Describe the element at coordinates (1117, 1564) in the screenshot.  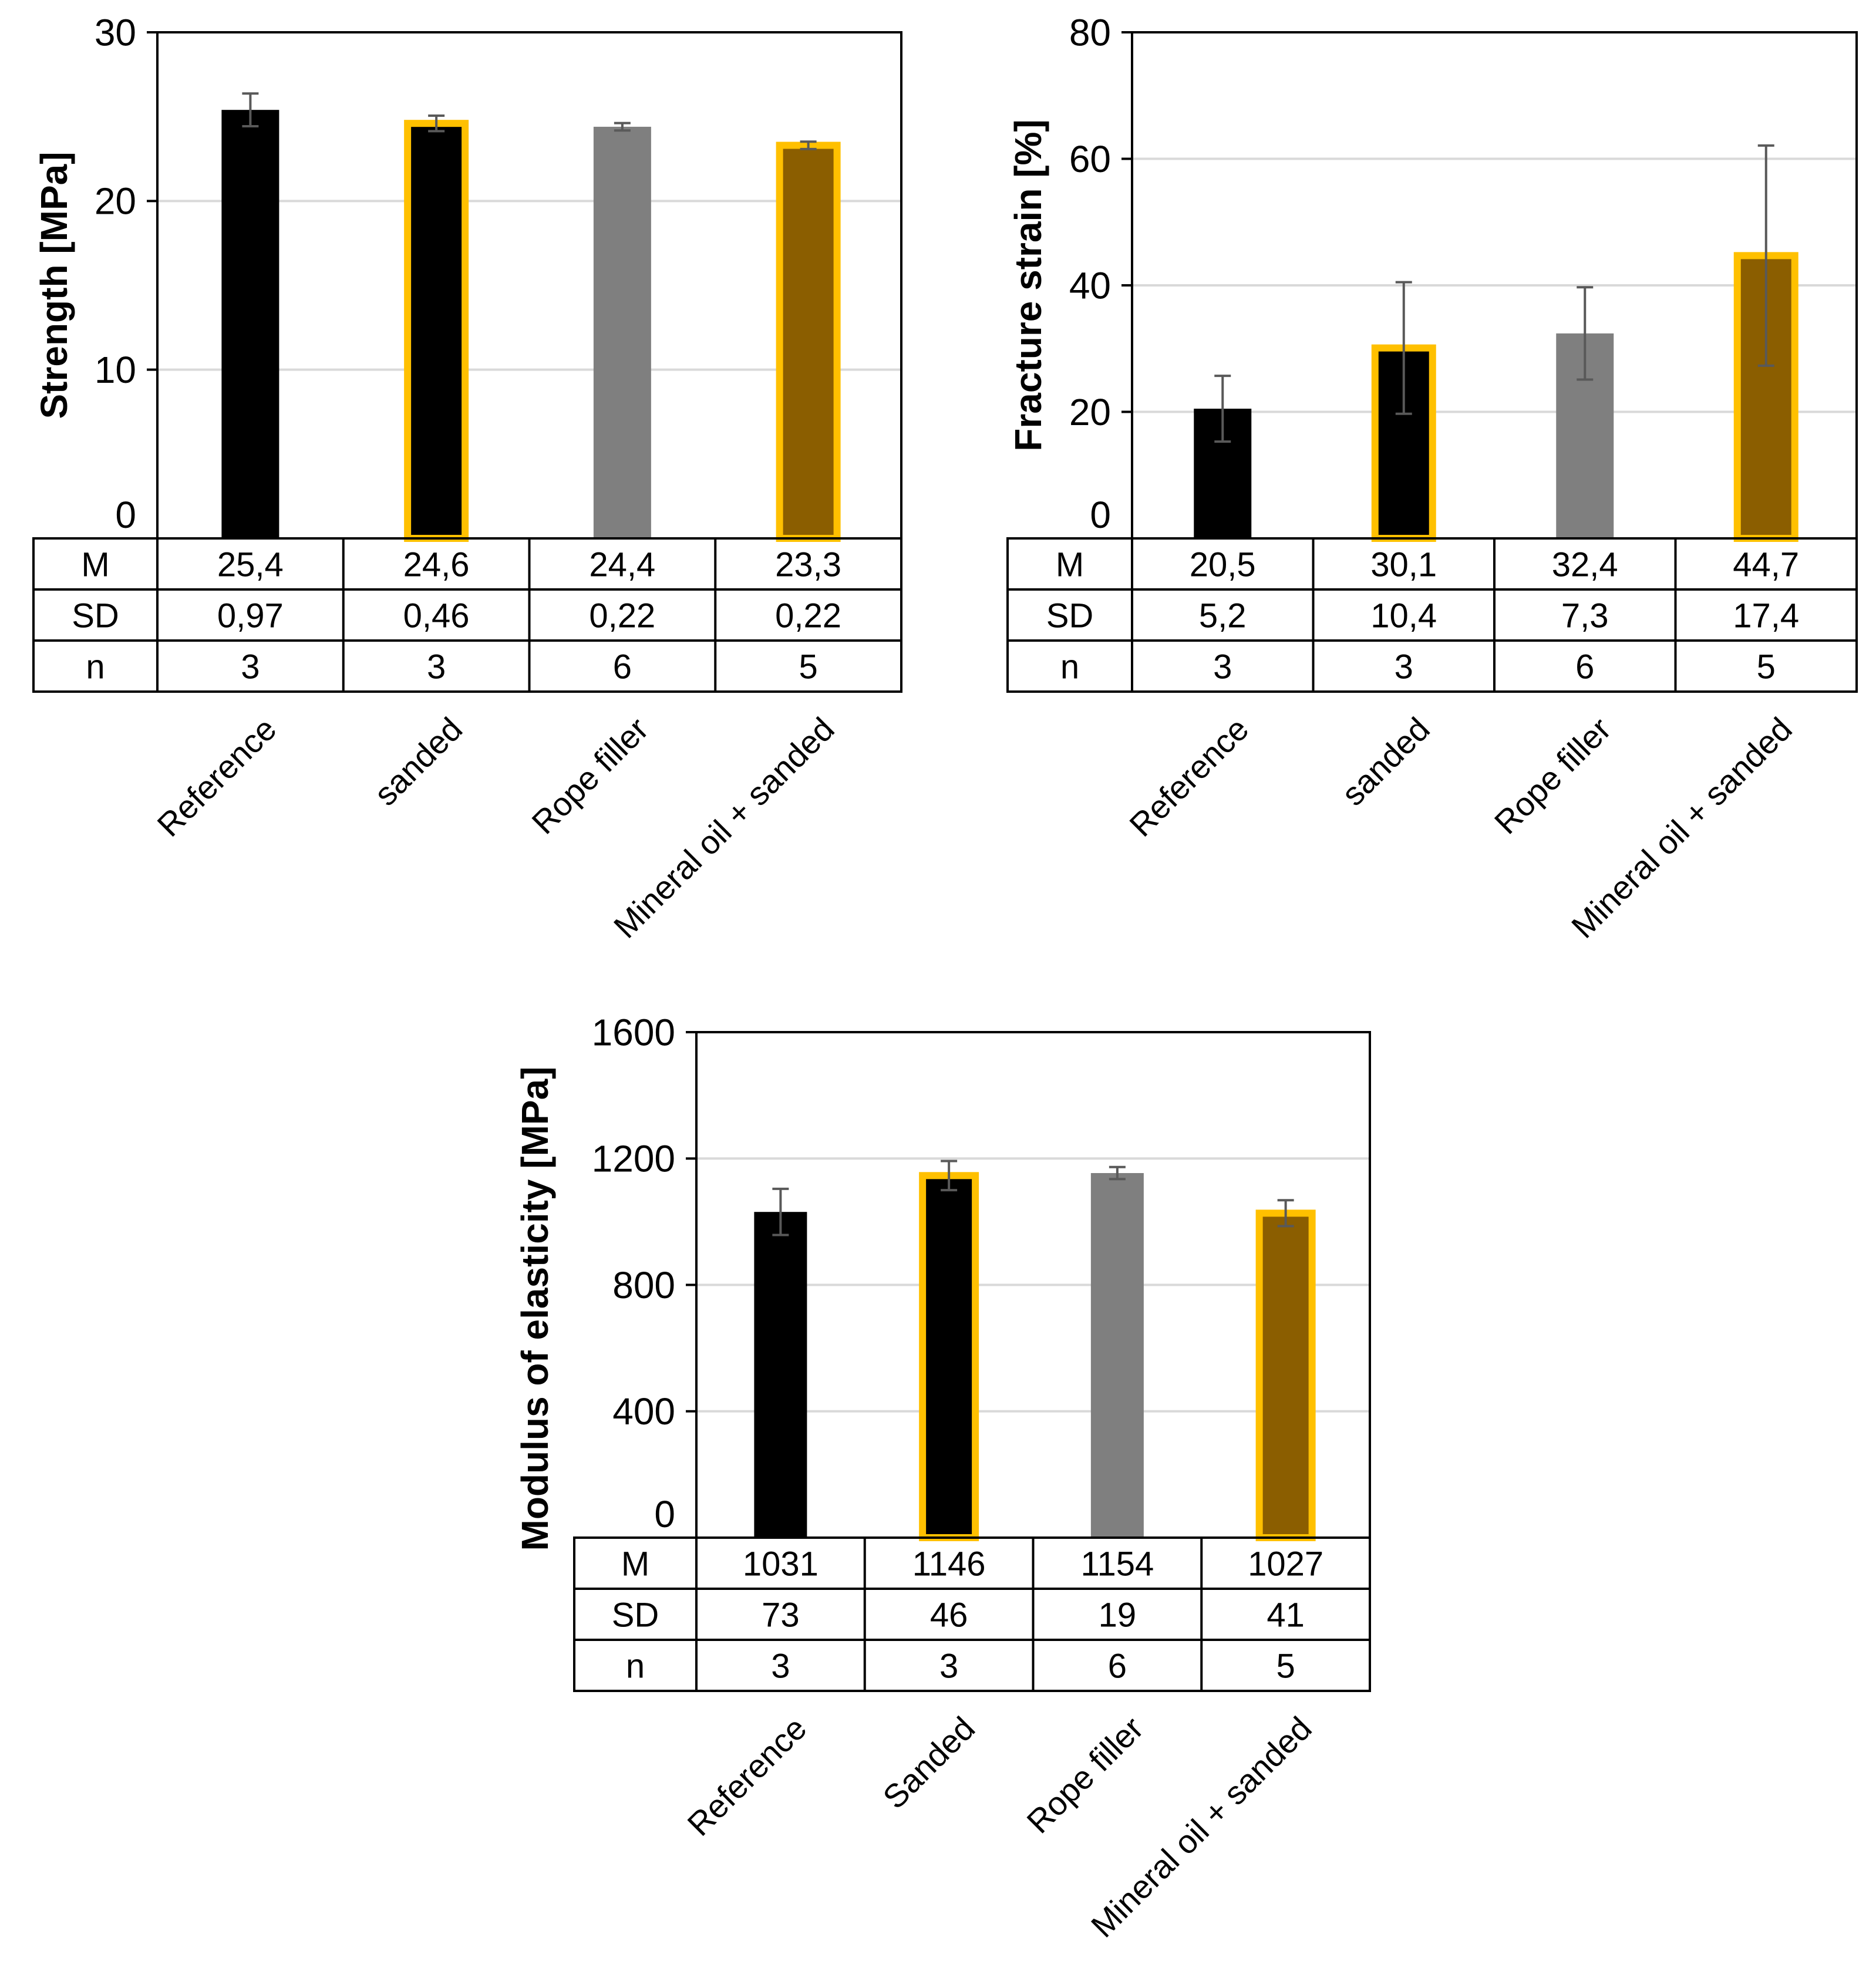
I see `table-cell: 1154` at that location.